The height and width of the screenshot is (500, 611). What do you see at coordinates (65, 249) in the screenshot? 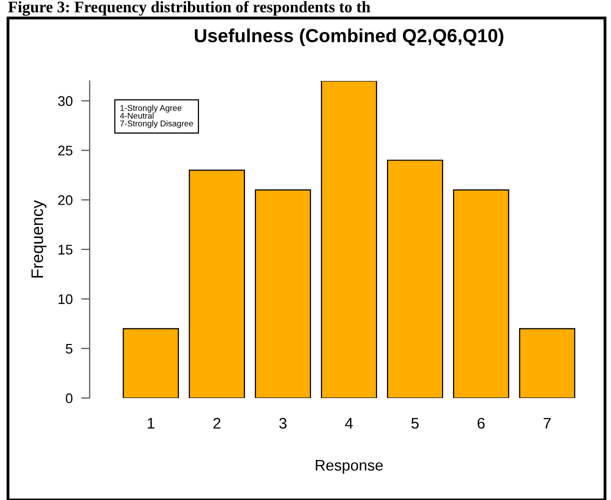
I see `y-tick-label: 15` at bounding box center [65, 249].